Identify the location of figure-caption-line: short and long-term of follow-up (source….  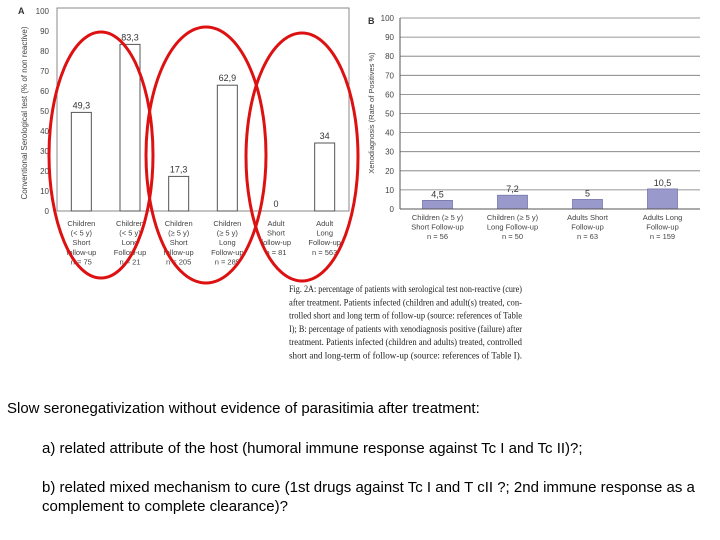
(405, 356).